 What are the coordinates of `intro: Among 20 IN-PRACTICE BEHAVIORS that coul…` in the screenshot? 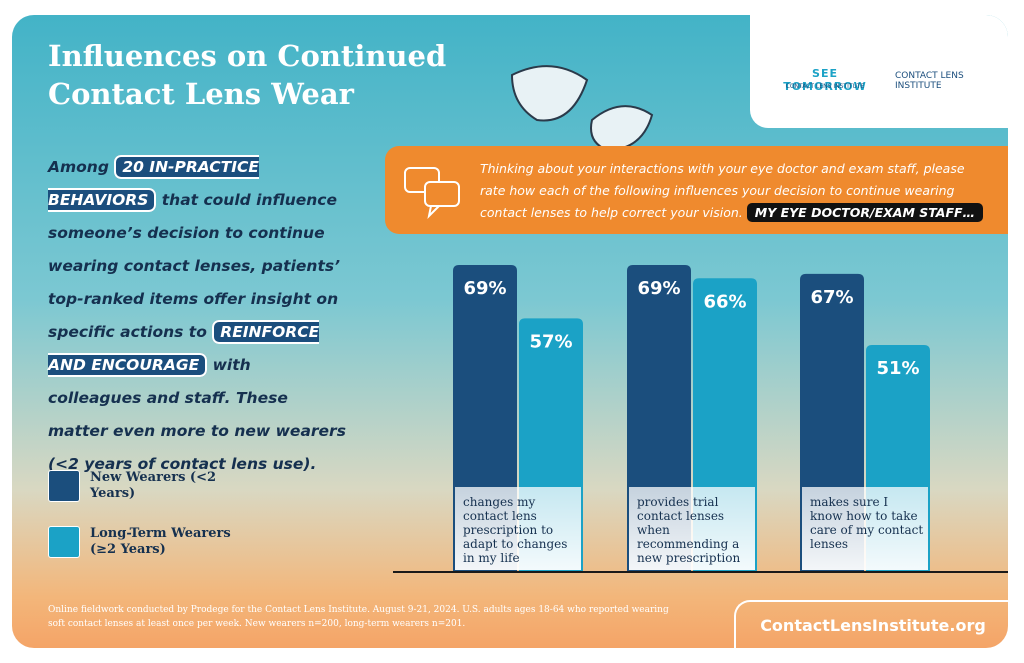 It's located at (198, 316).